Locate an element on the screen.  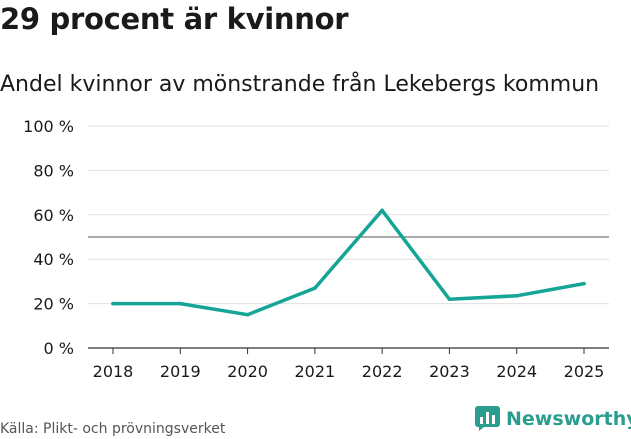
chart-title: 29 procent är kvinnor is located at coordinates (174, 19).